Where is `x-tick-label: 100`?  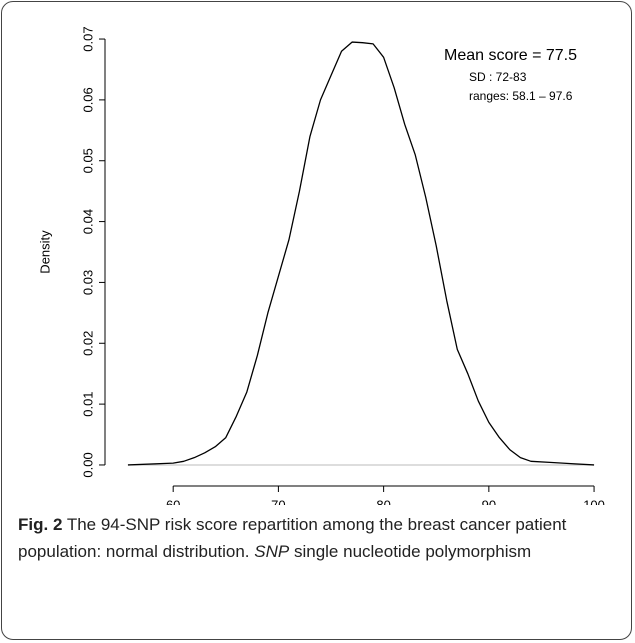 x-tick-label: 100 is located at coordinates (594, 501).